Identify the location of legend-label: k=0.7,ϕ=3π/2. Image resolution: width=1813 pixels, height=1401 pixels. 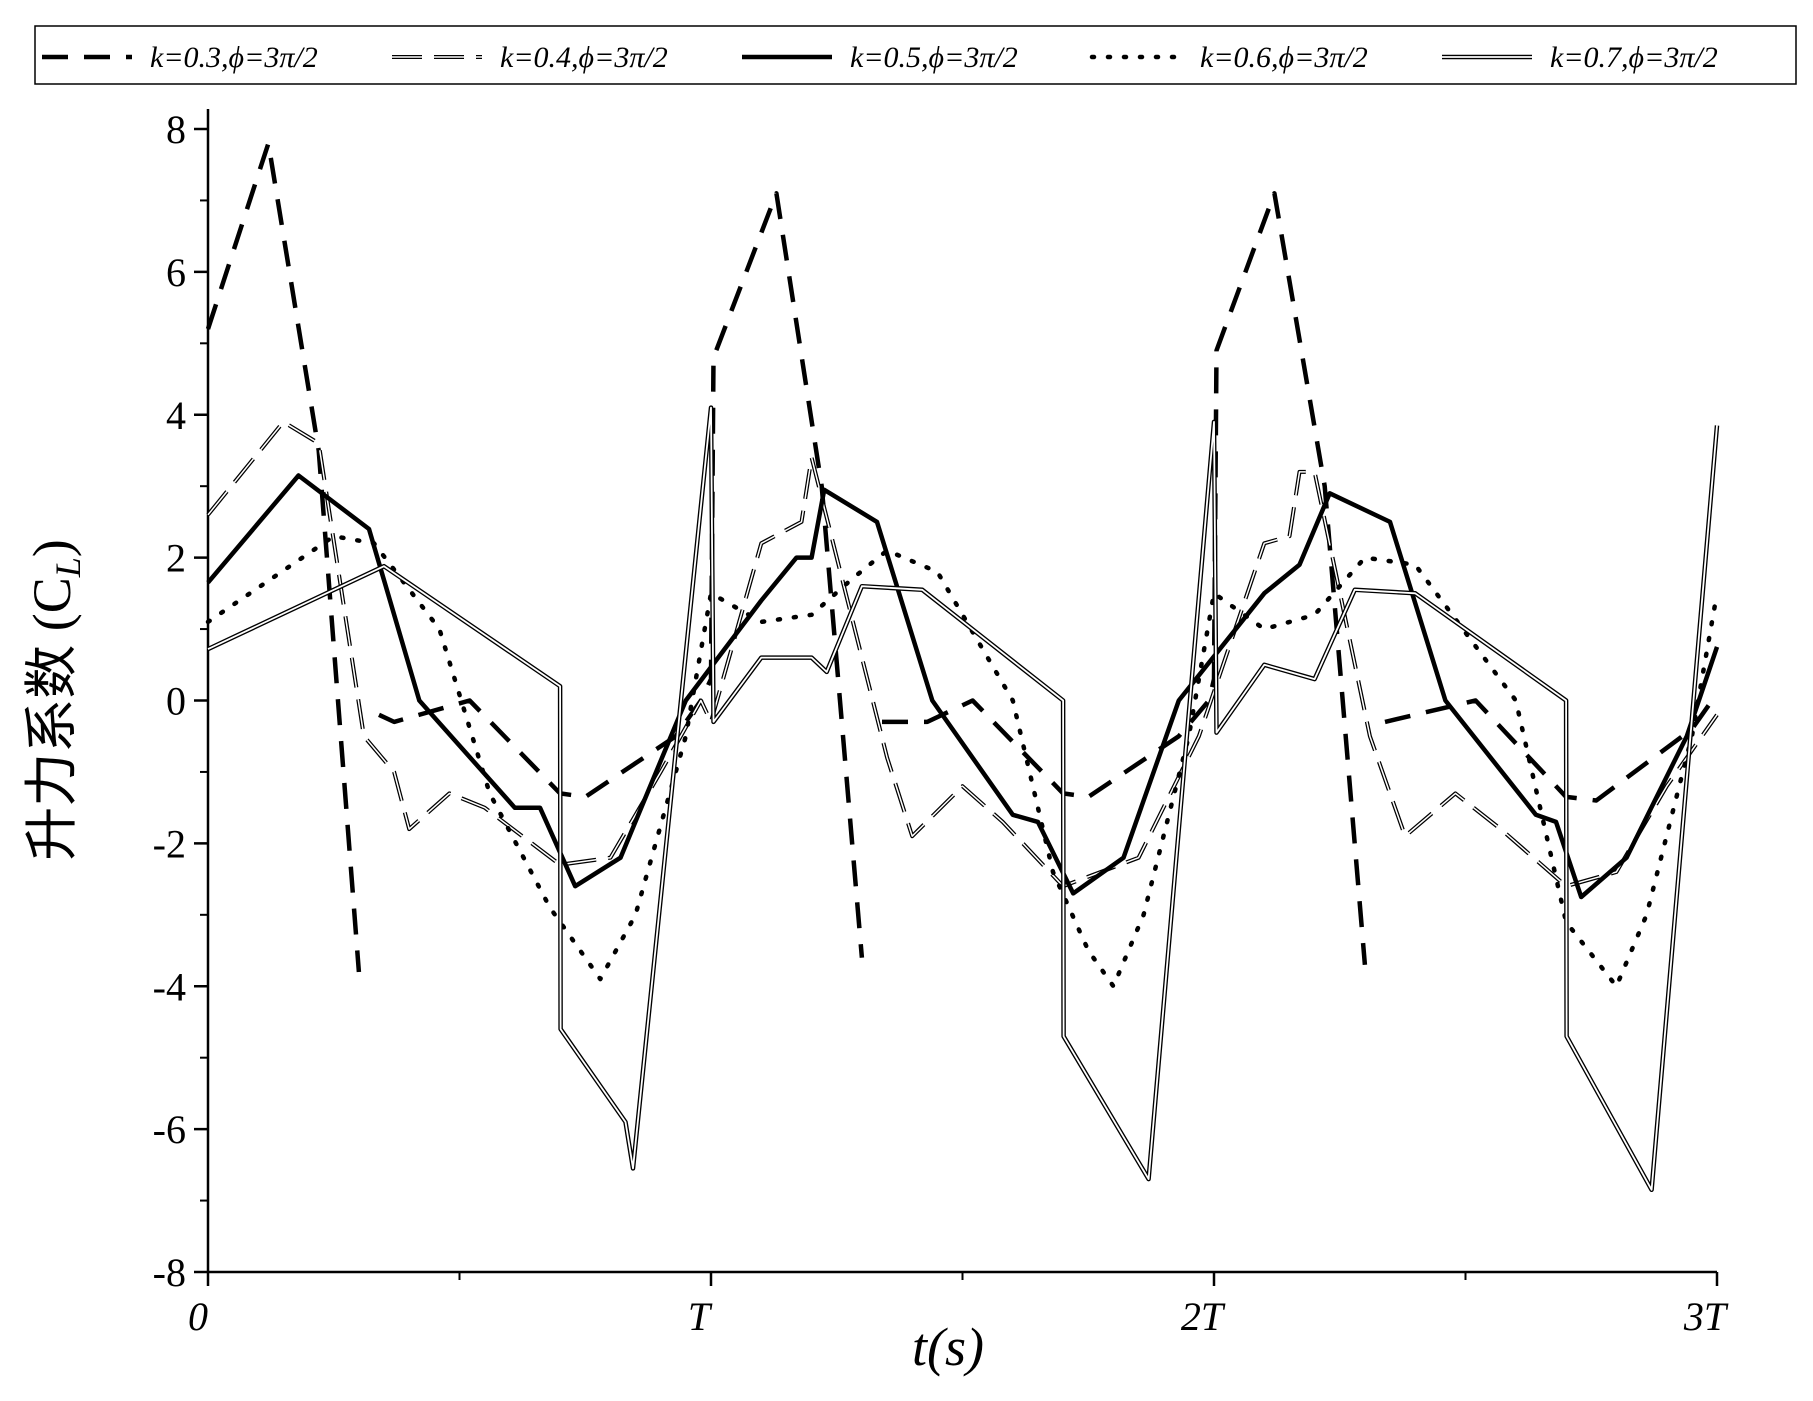
(1634, 57).